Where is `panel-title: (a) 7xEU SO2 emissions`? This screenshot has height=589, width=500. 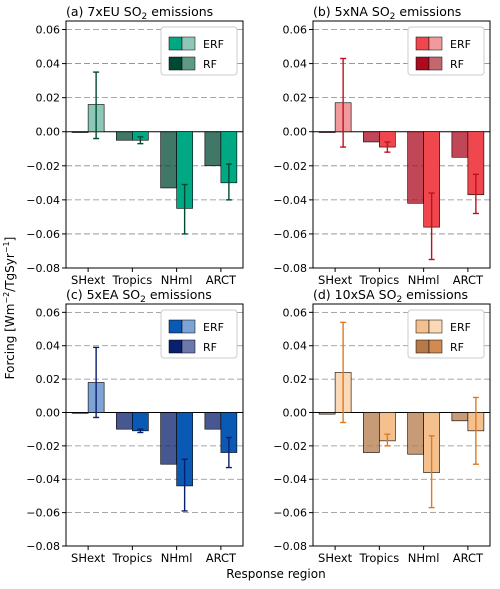
panel-title: (a) 7xEU SO2 emissions is located at coordinates (139, 13).